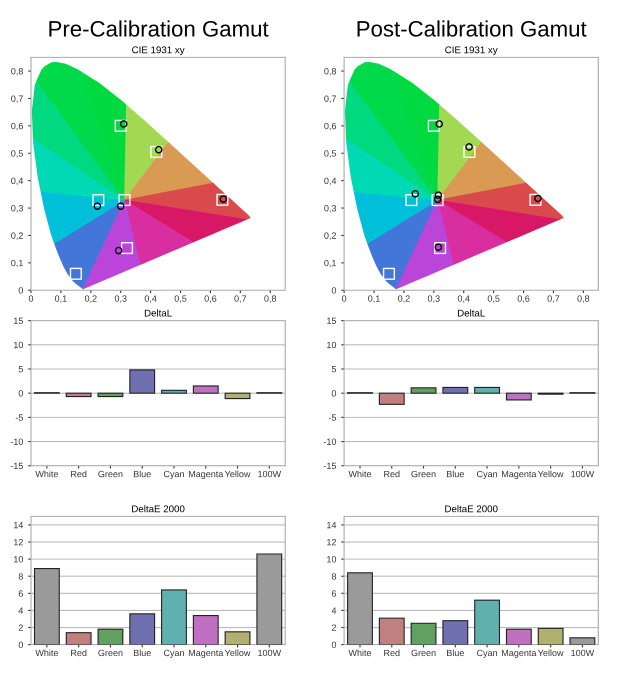  Describe the element at coordinates (158, 28) in the screenshot. I see `chart-title: Pre-Calibration Gamut` at that location.